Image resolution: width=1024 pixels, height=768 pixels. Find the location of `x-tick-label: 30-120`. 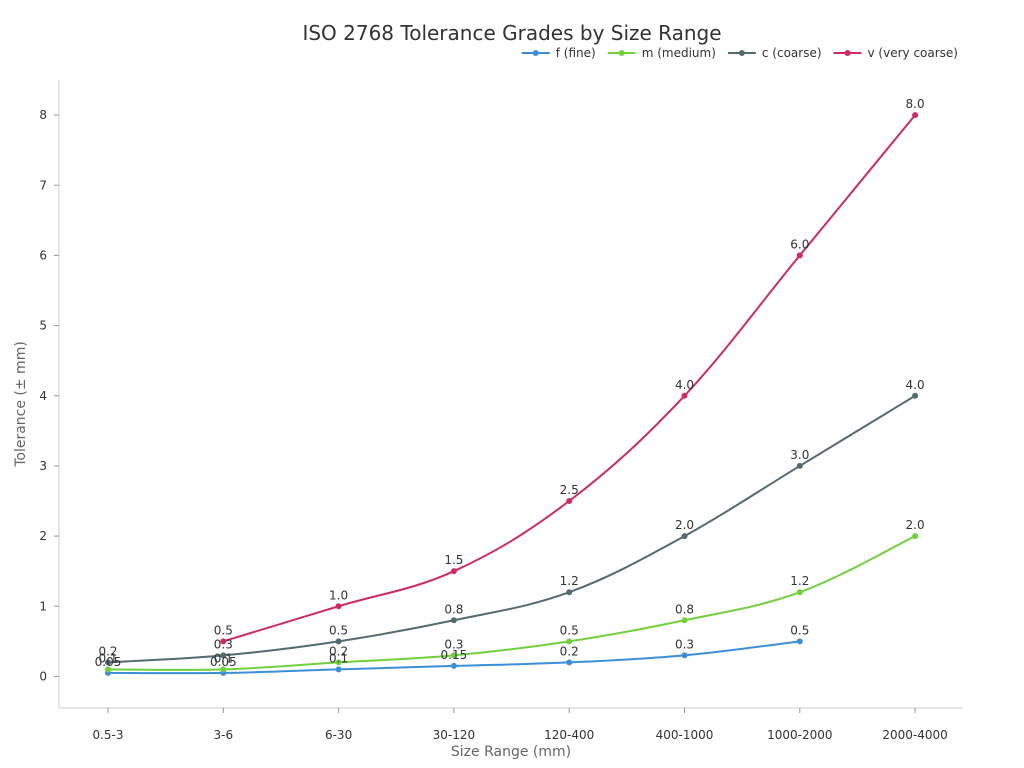

x-tick-label: 30-120 is located at coordinates (454, 735).